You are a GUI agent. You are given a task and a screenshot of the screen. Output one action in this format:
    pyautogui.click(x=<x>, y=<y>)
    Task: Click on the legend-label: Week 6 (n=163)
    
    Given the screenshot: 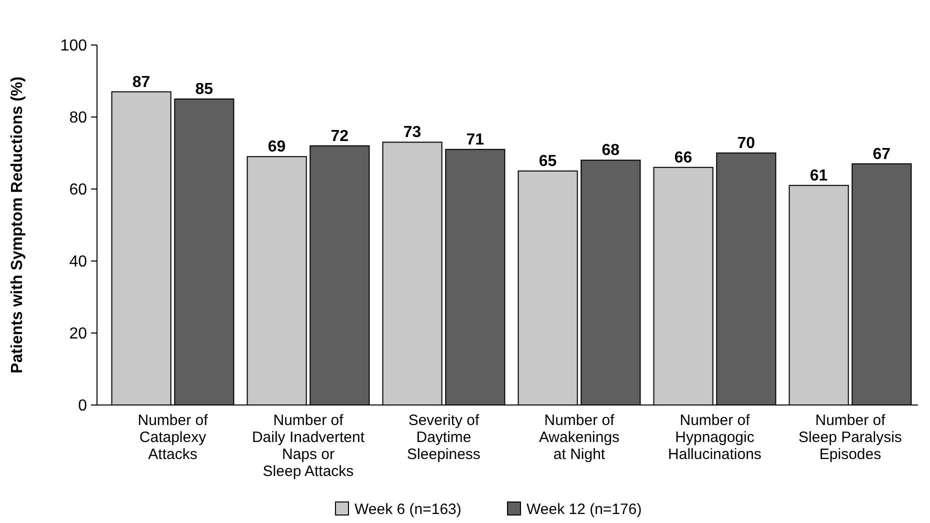 What is the action you would take?
    pyautogui.click(x=408, y=509)
    